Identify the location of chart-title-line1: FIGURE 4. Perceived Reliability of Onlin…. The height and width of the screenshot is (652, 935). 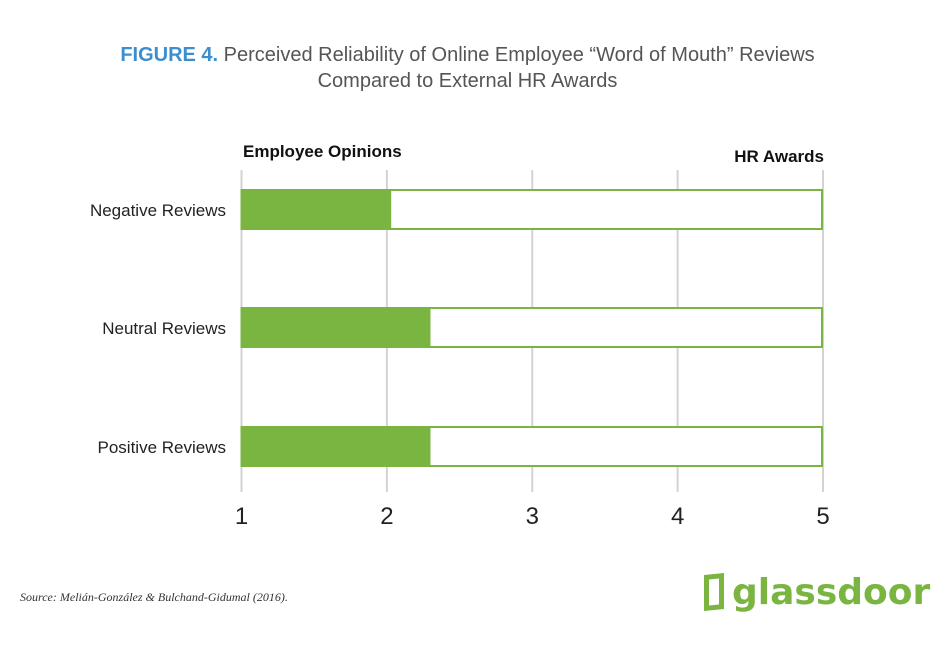
(467, 55).